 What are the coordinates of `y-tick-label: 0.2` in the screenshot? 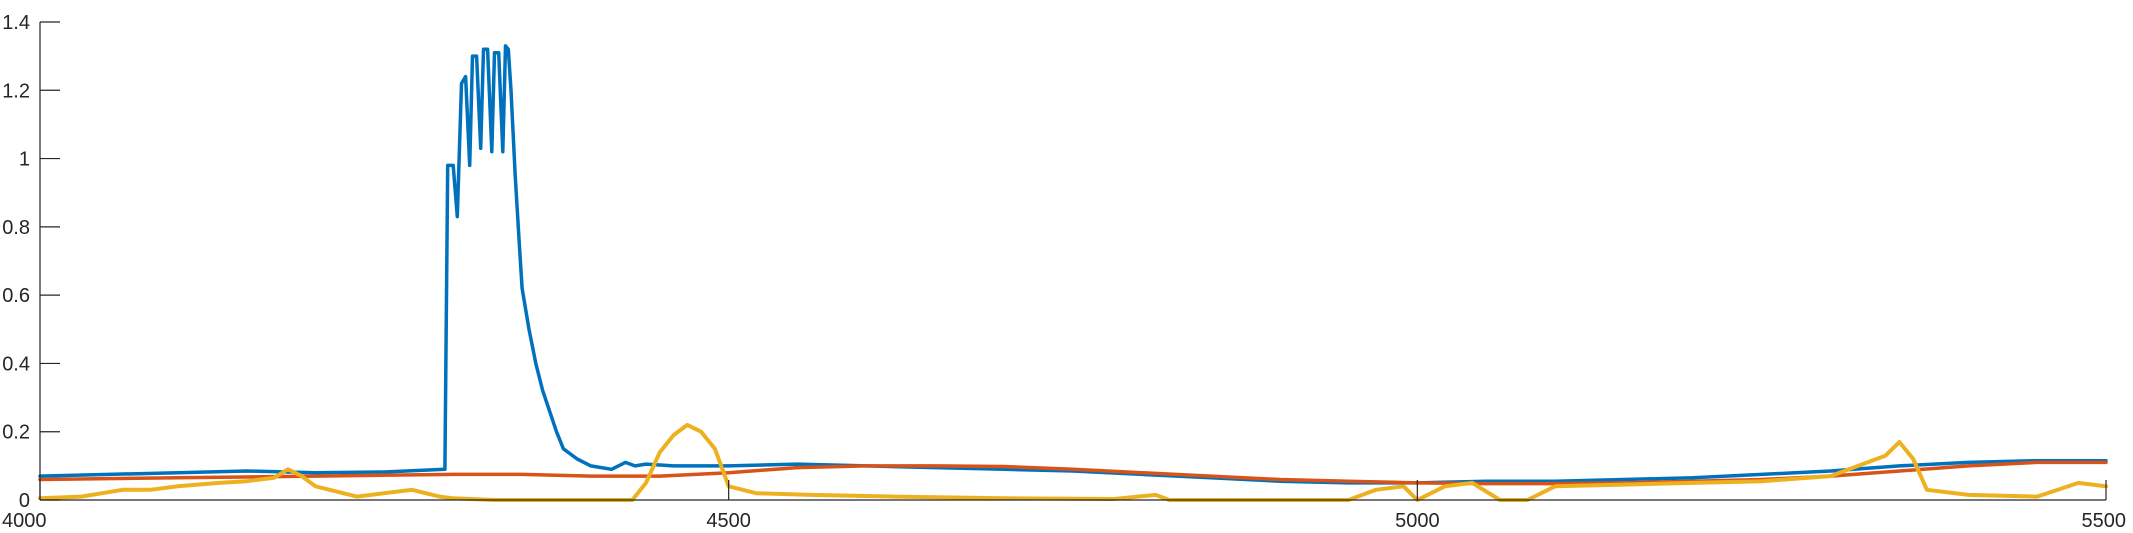 It's located at (16, 433).